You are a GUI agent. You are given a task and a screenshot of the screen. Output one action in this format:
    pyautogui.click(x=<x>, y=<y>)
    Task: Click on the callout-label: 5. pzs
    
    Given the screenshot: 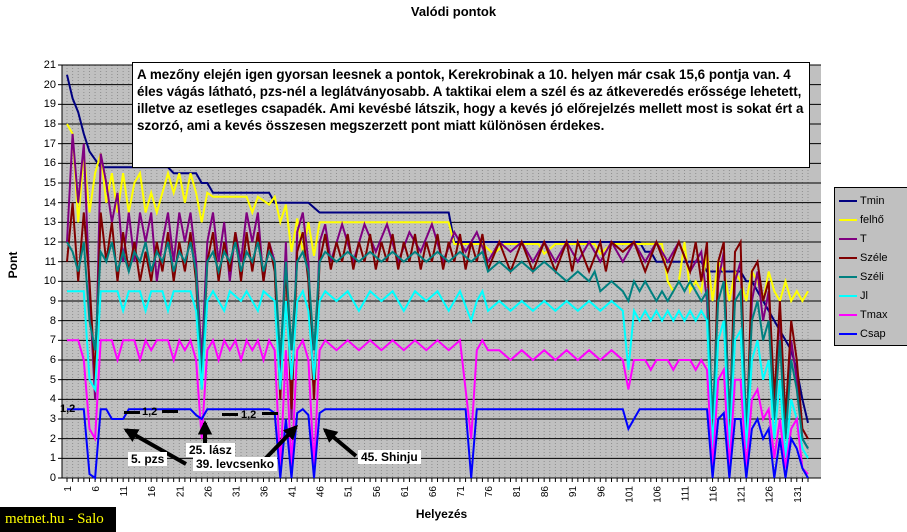 What is the action you would take?
    pyautogui.click(x=148, y=459)
    